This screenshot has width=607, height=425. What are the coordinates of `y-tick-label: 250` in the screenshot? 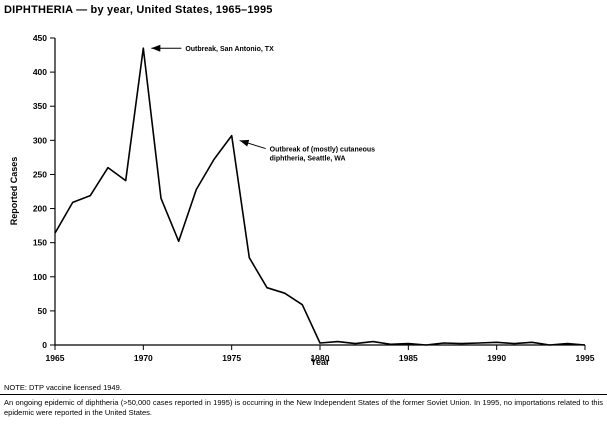 It's located at (40, 174).